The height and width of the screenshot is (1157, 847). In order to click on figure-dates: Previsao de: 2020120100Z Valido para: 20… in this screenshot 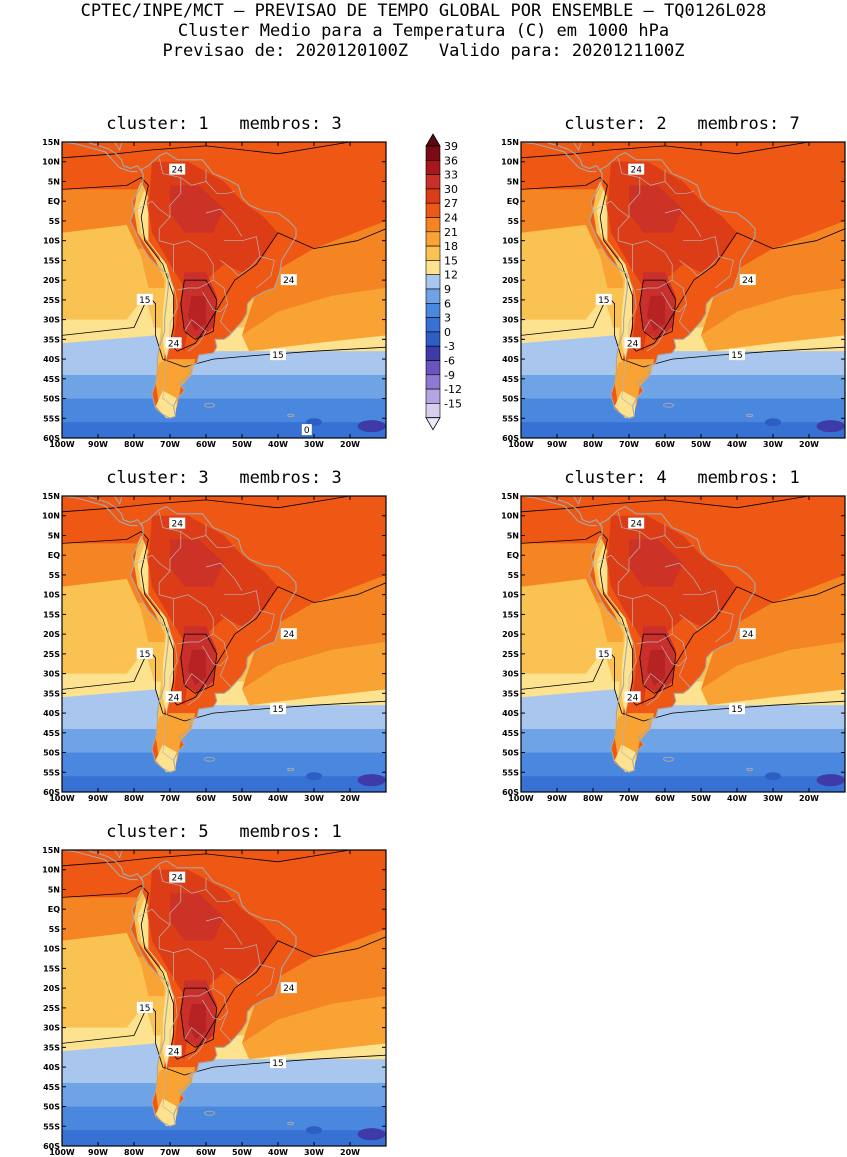, I will do `click(423, 51)`.